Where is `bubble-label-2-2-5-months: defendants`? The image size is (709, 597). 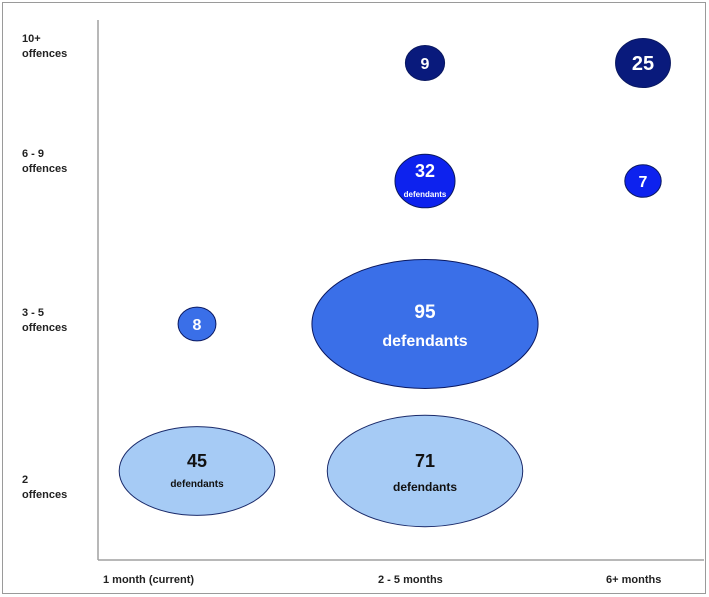 bubble-label-2-2-5-months: defendants is located at coordinates (425, 487).